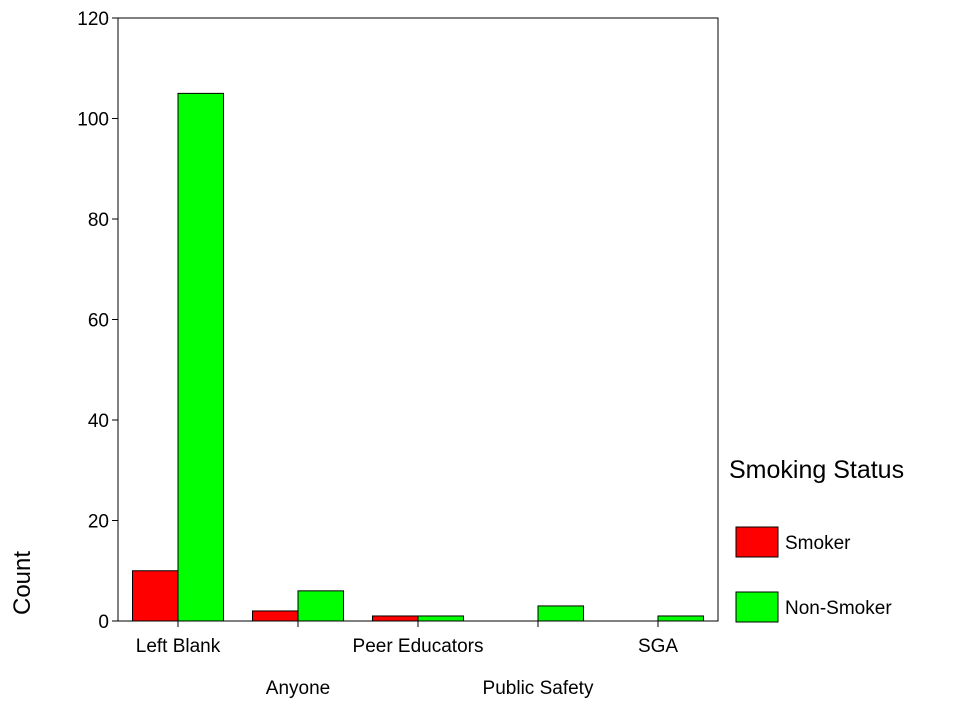 This screenshot has height=702, width=953. Describe the element at coordinates (838, 608) in the screenshot. I see `legend-item-label: Non-Smoker` at that location.